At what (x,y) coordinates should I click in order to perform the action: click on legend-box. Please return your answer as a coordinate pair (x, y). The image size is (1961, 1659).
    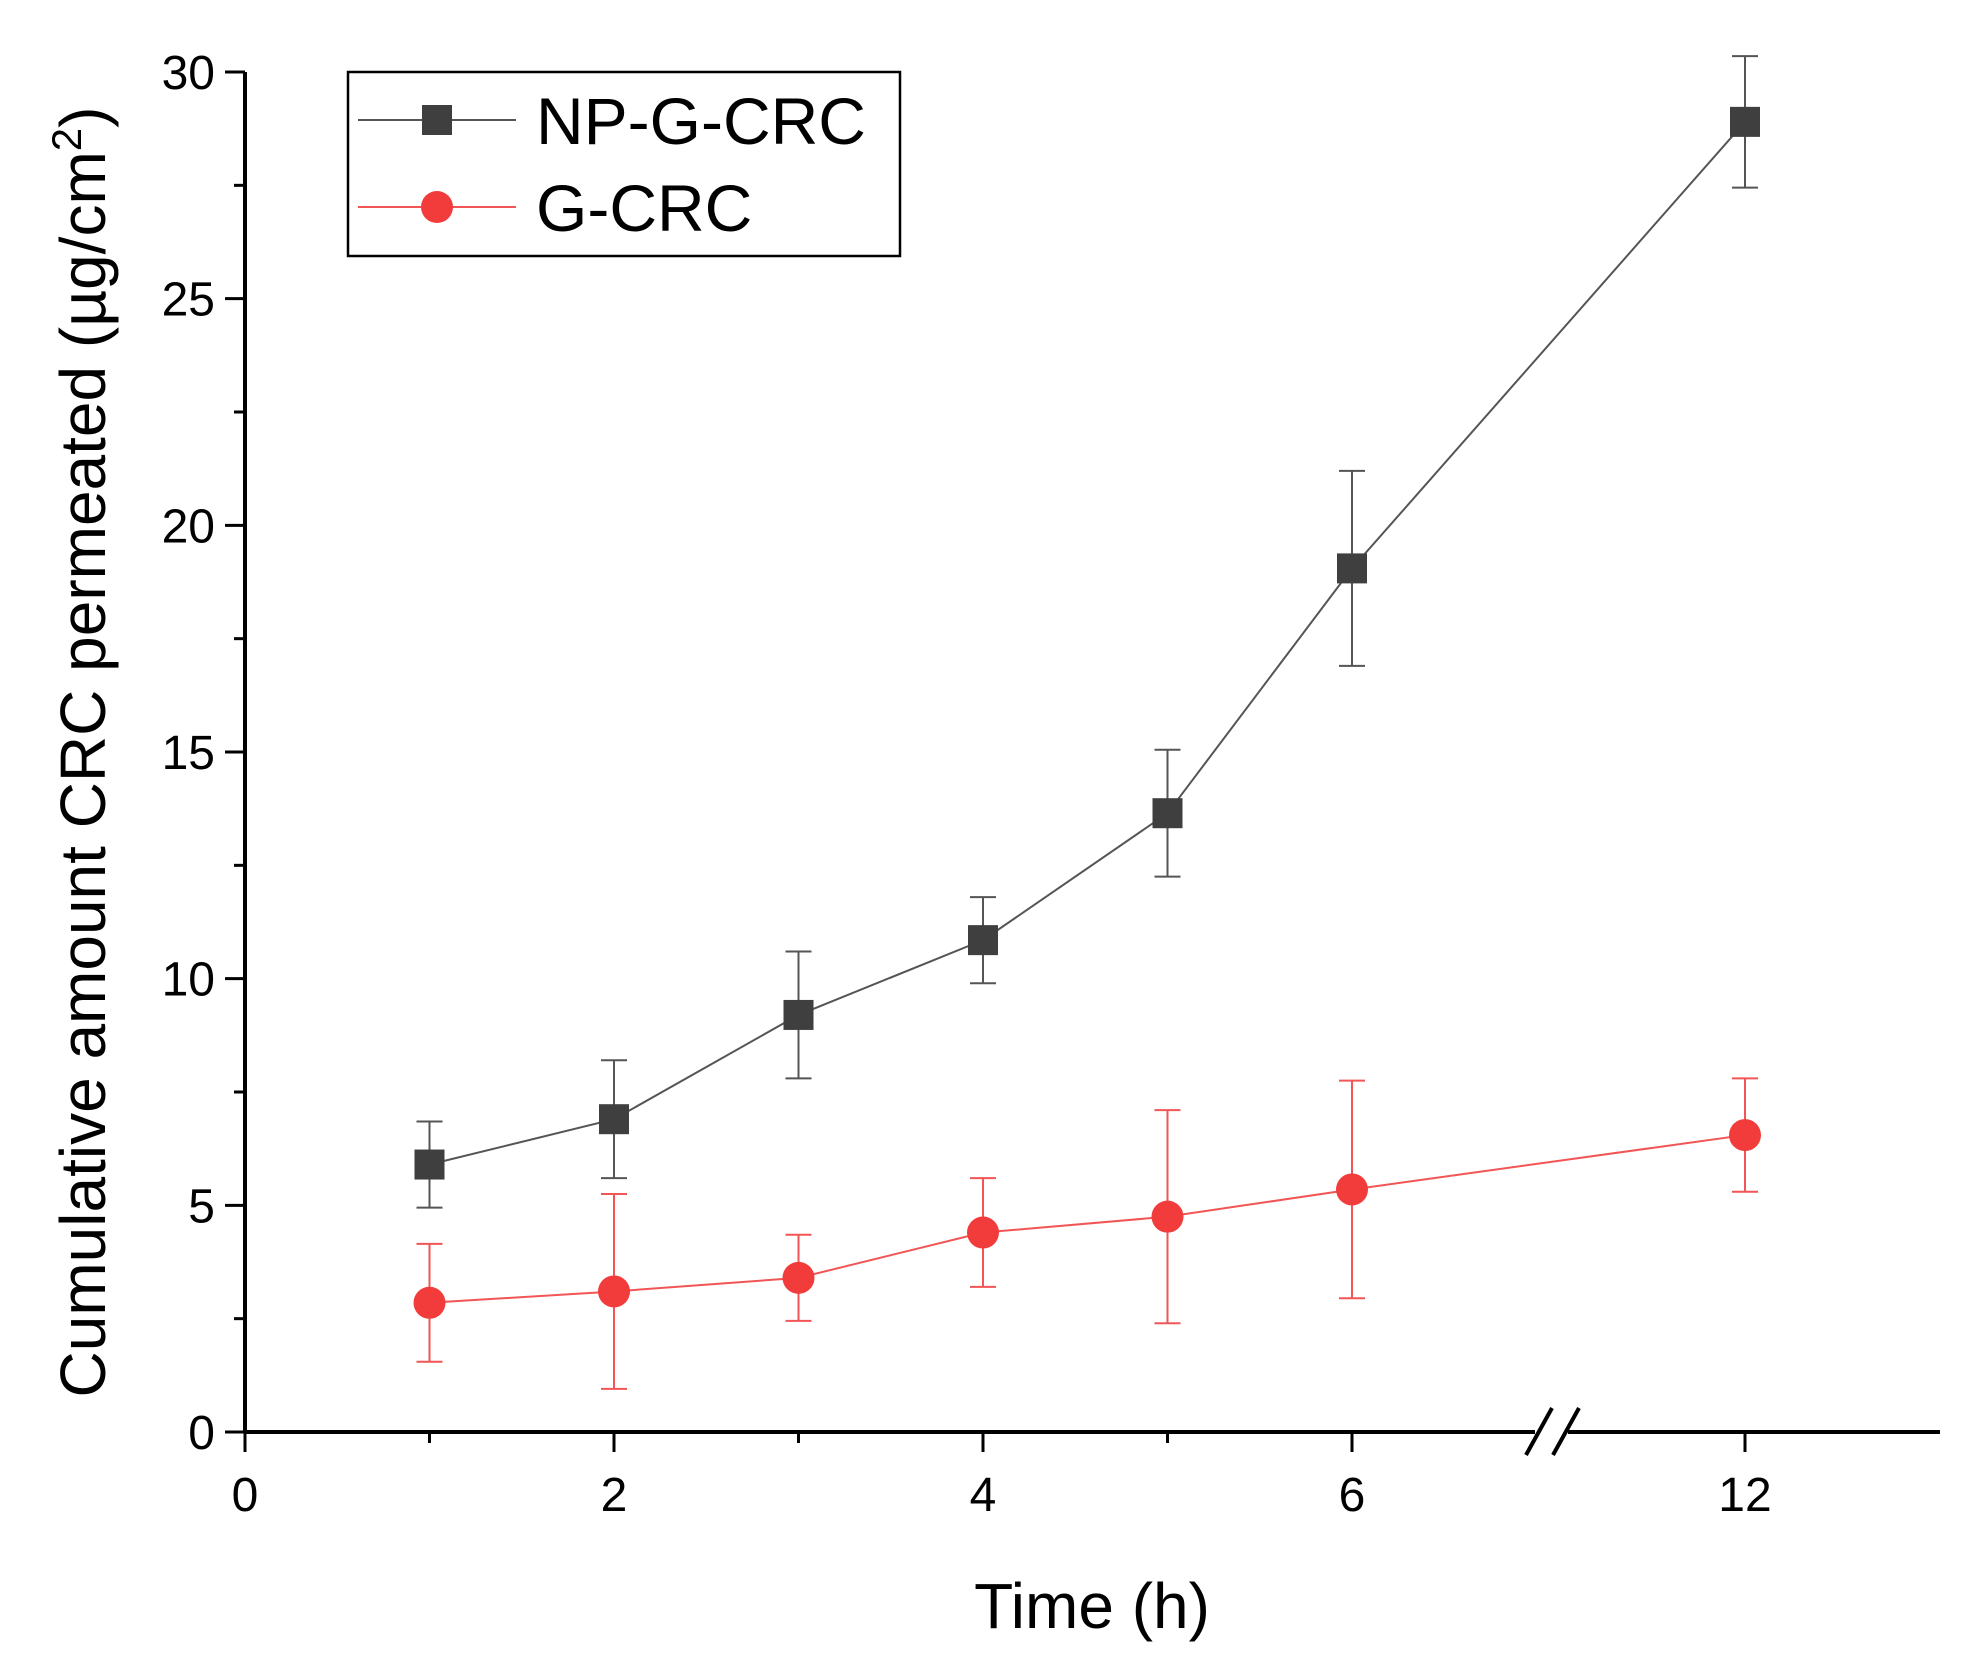
    Looking at the image, I should click on (624, 164).